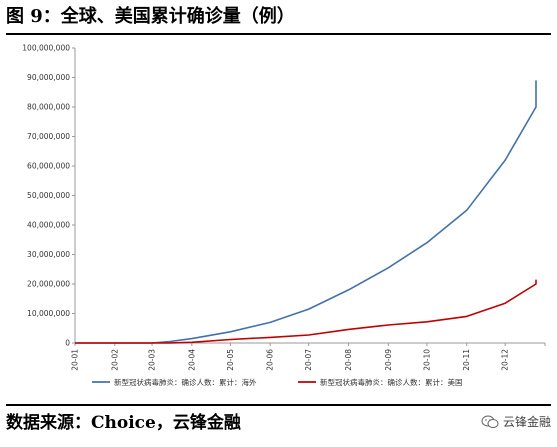  I want to click on y-tick-label: 100,000,000, so click(46, 48).